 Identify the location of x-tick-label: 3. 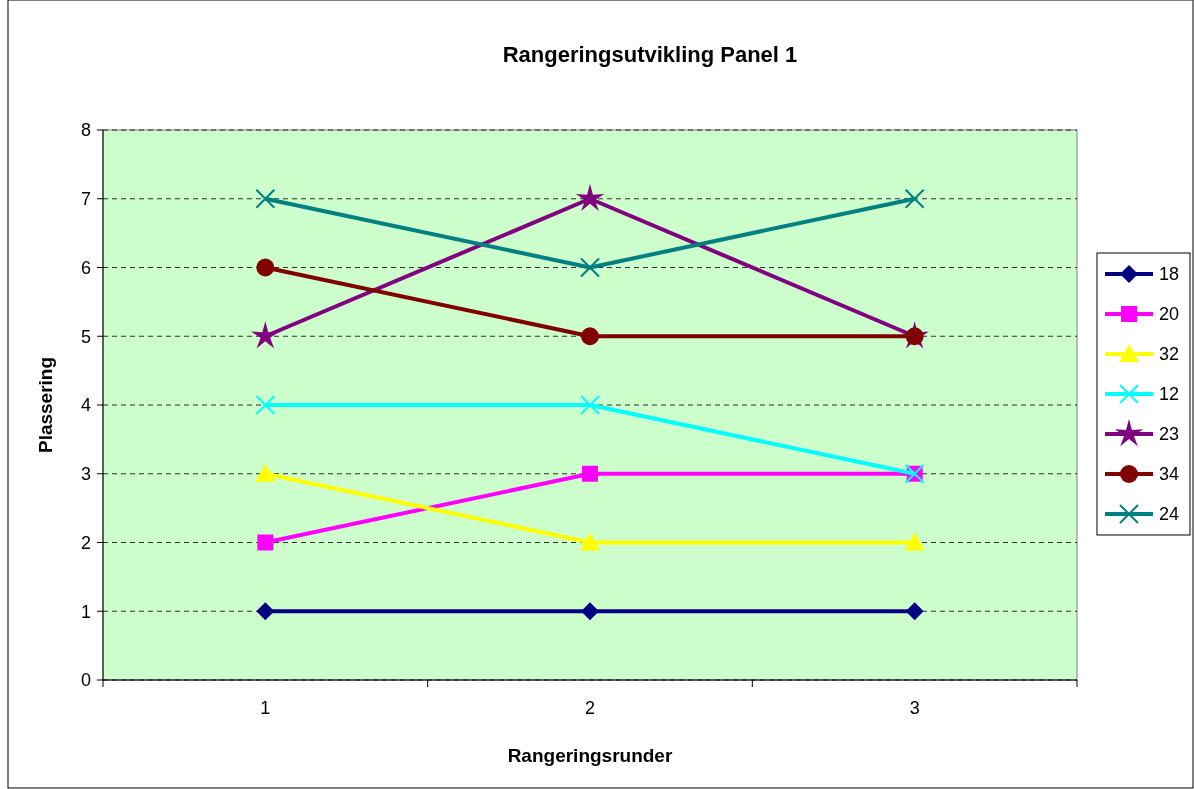
(914, 708).